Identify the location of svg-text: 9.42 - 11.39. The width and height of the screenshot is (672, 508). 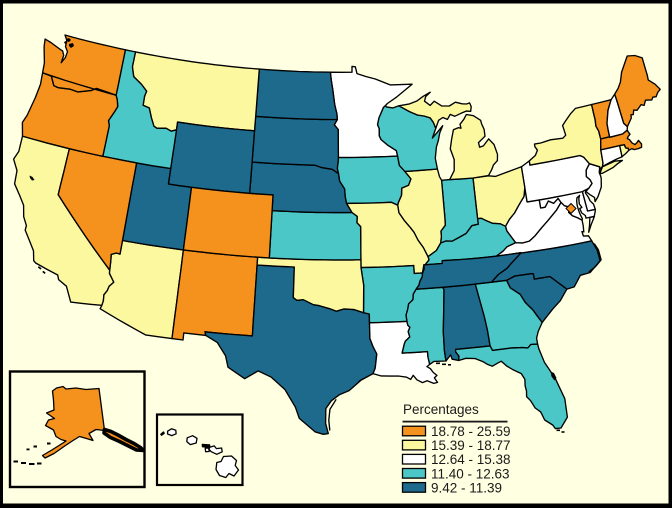
(466, 487).